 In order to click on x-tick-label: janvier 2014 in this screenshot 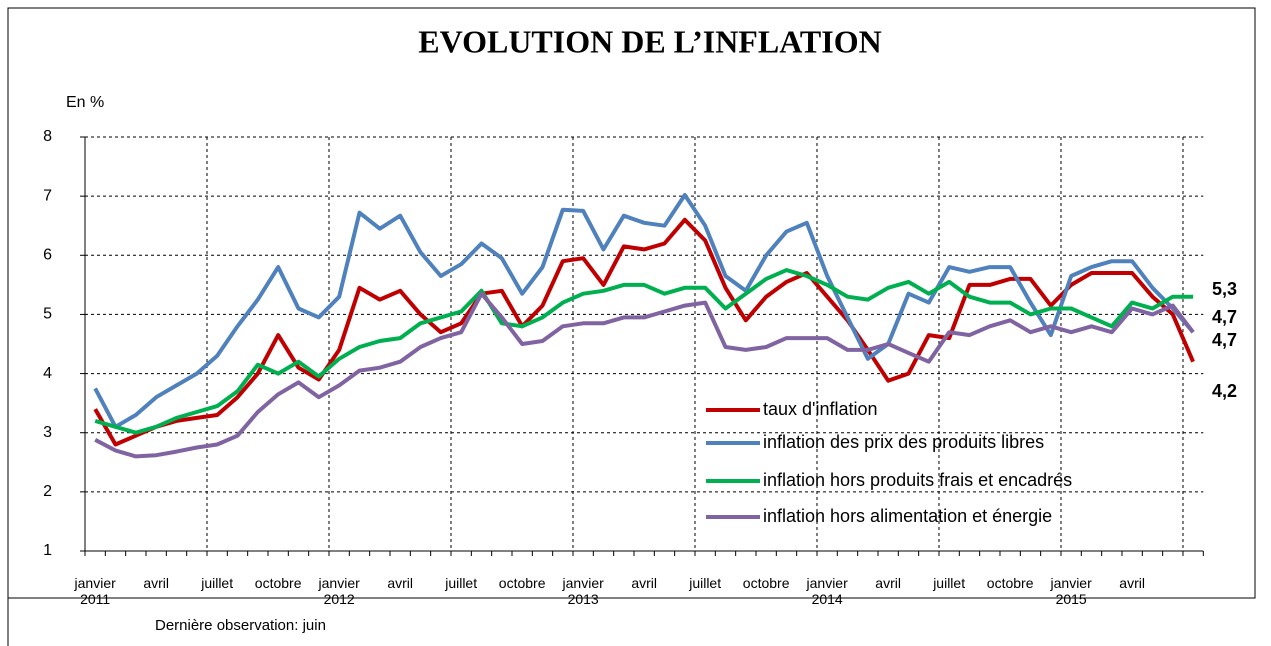, I will do `click(827, 591)`.